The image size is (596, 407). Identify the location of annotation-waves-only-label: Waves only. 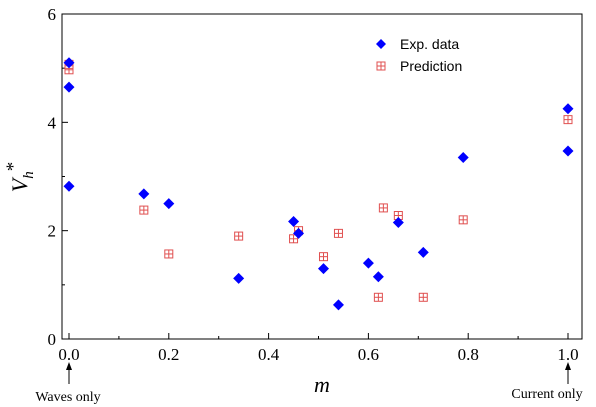
(67, 397).